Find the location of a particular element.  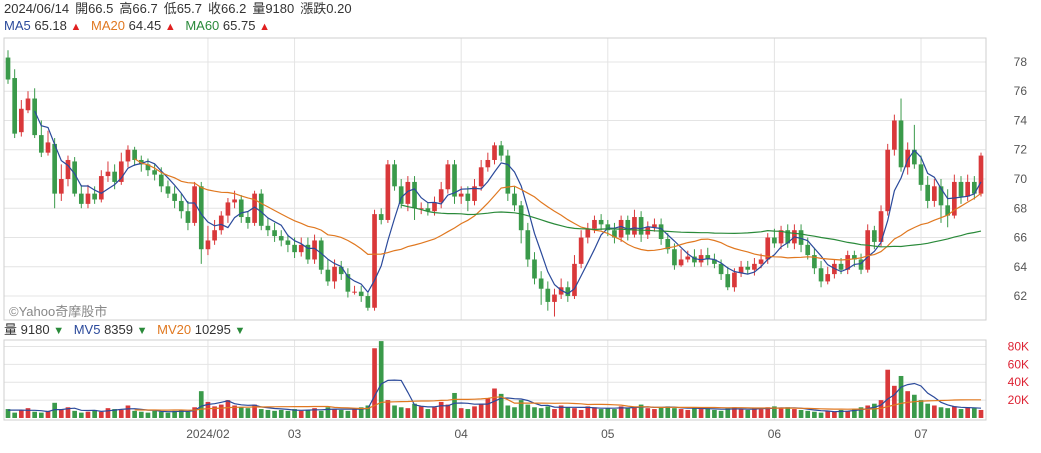

ma20-label: MA20 is located at coordinates (108, 25).